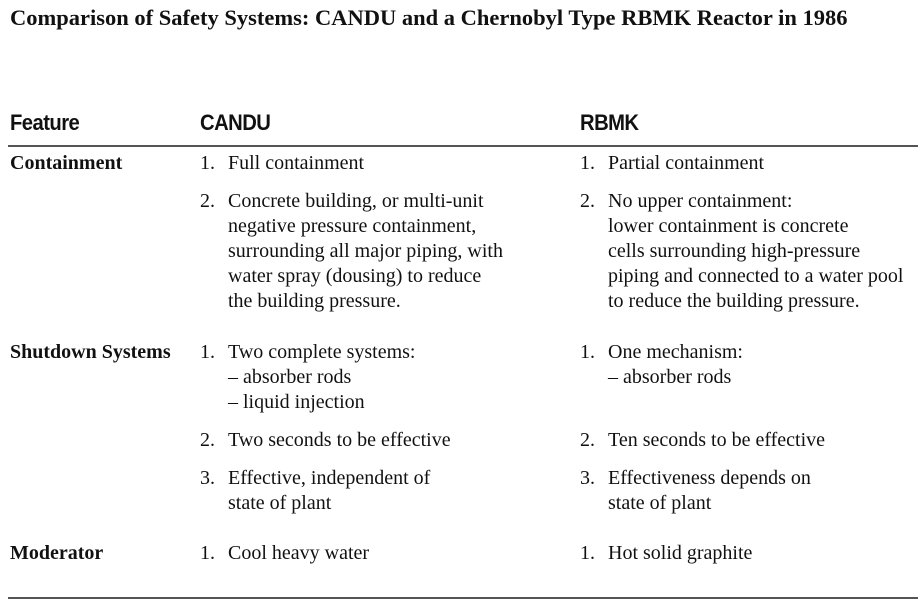 The height and width of the screenshot is (603, 923). Describe the element at coordinates (728, 226) in the screenshot. I see `item-text-line: lower containment is concrete` at that location.